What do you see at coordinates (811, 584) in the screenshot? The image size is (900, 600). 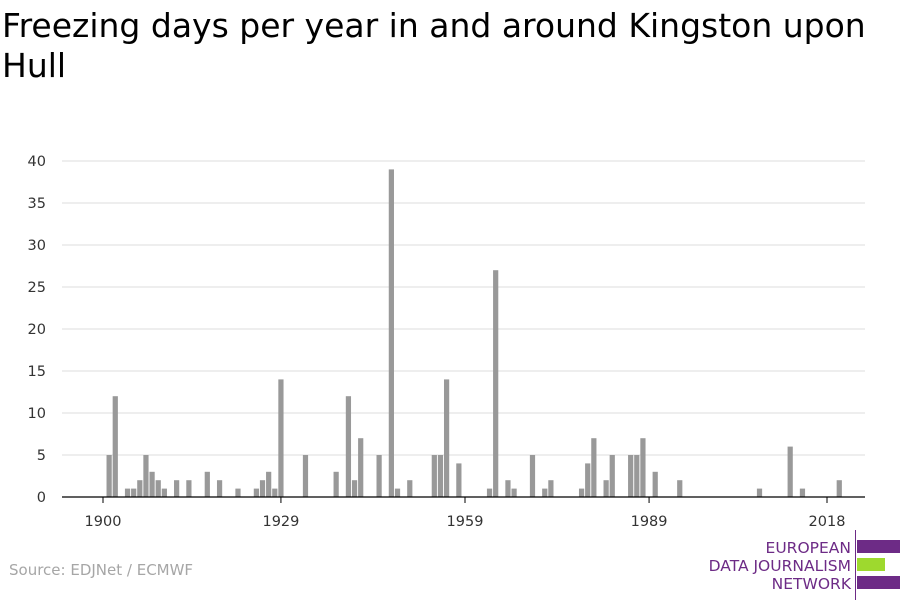 I see `logo-text-network: NETWORK` at bounding box center [811, 584].